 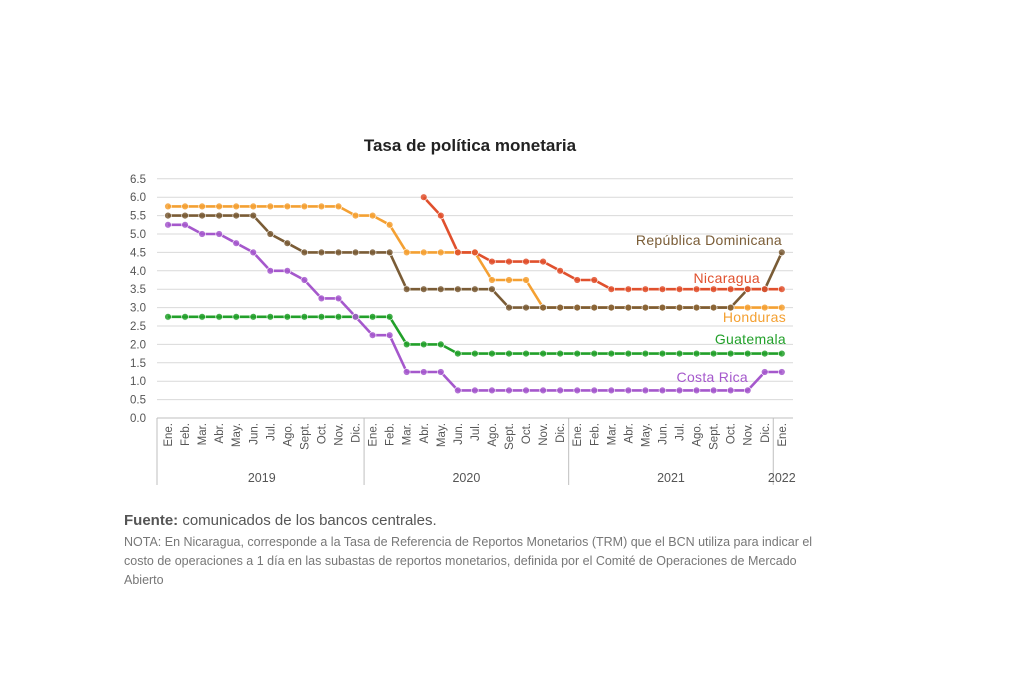 What do you see at coordinates (750, 339) in the screenshot?
I see `series-annotation: Guatemala` at bounding box center [750, 339].